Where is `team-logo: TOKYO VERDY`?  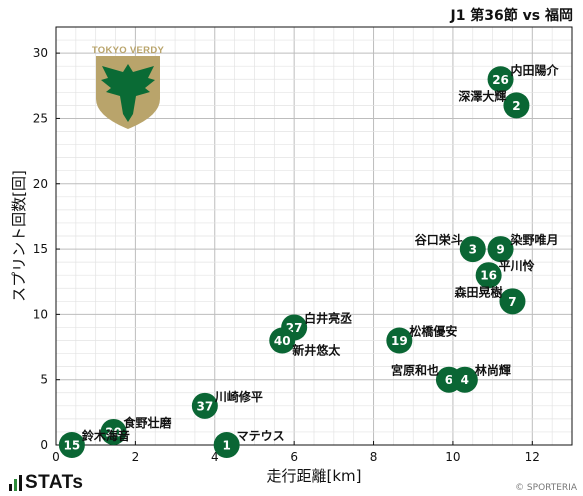
team-logo: TOKYO VERDY is located at coordinates (128, 87).